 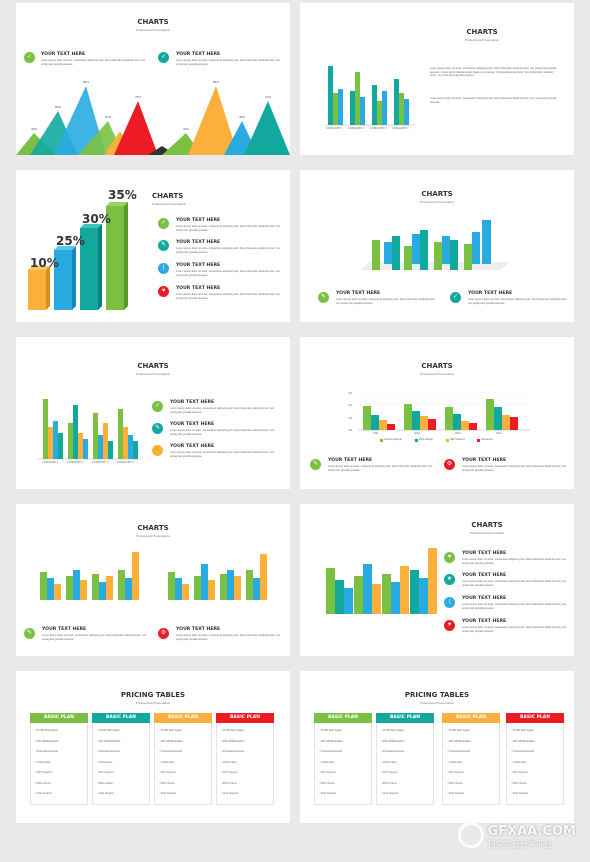 What do you see at coordinates (439, 416) in the screenshot?
I see `years-bar-chart: 80 60 40 20` at bounding box center [439, 416].